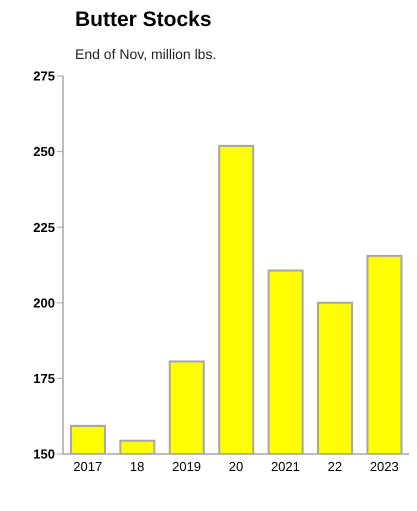 The height and width of the screenshot is (511, 417). I want to click on y-tick-label: 200, so click(44, 302).